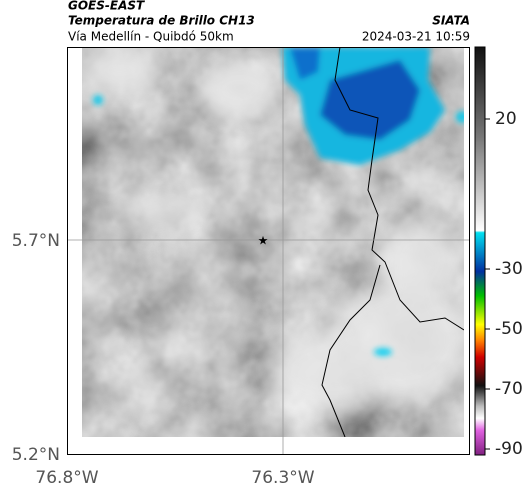 This screenshot has height=491, width=526. I want to click on colorbar-tick-label: -30, so click(509, 269).